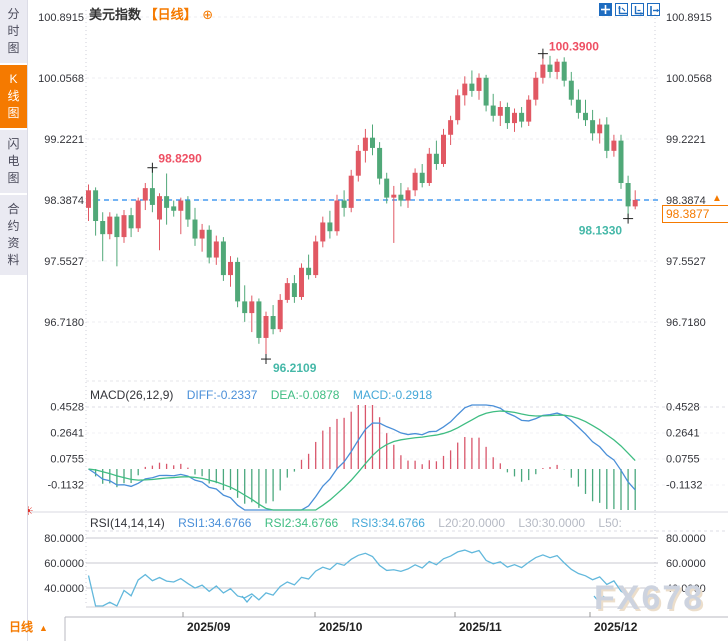  Describe the element at coordinates (64, 564) in the screenshot. I see `y-axis-label: 60.0000` at that location.